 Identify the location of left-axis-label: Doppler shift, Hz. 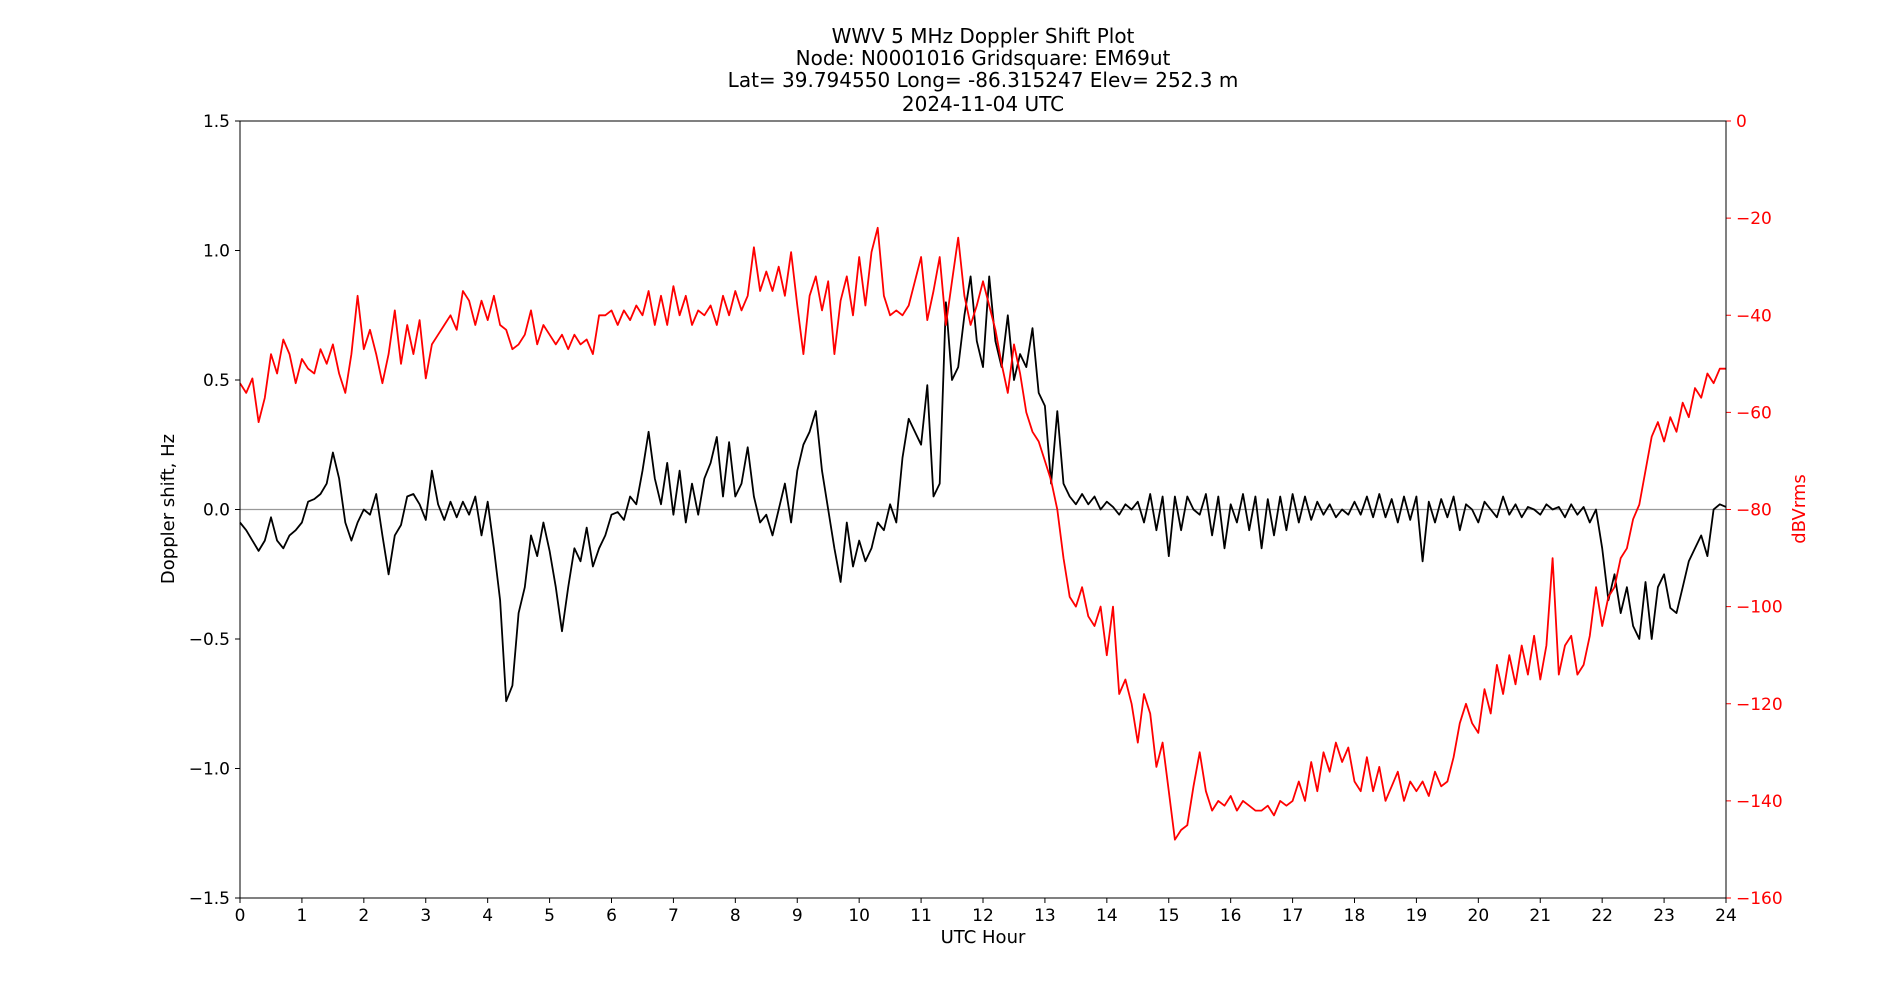
(168, 509).